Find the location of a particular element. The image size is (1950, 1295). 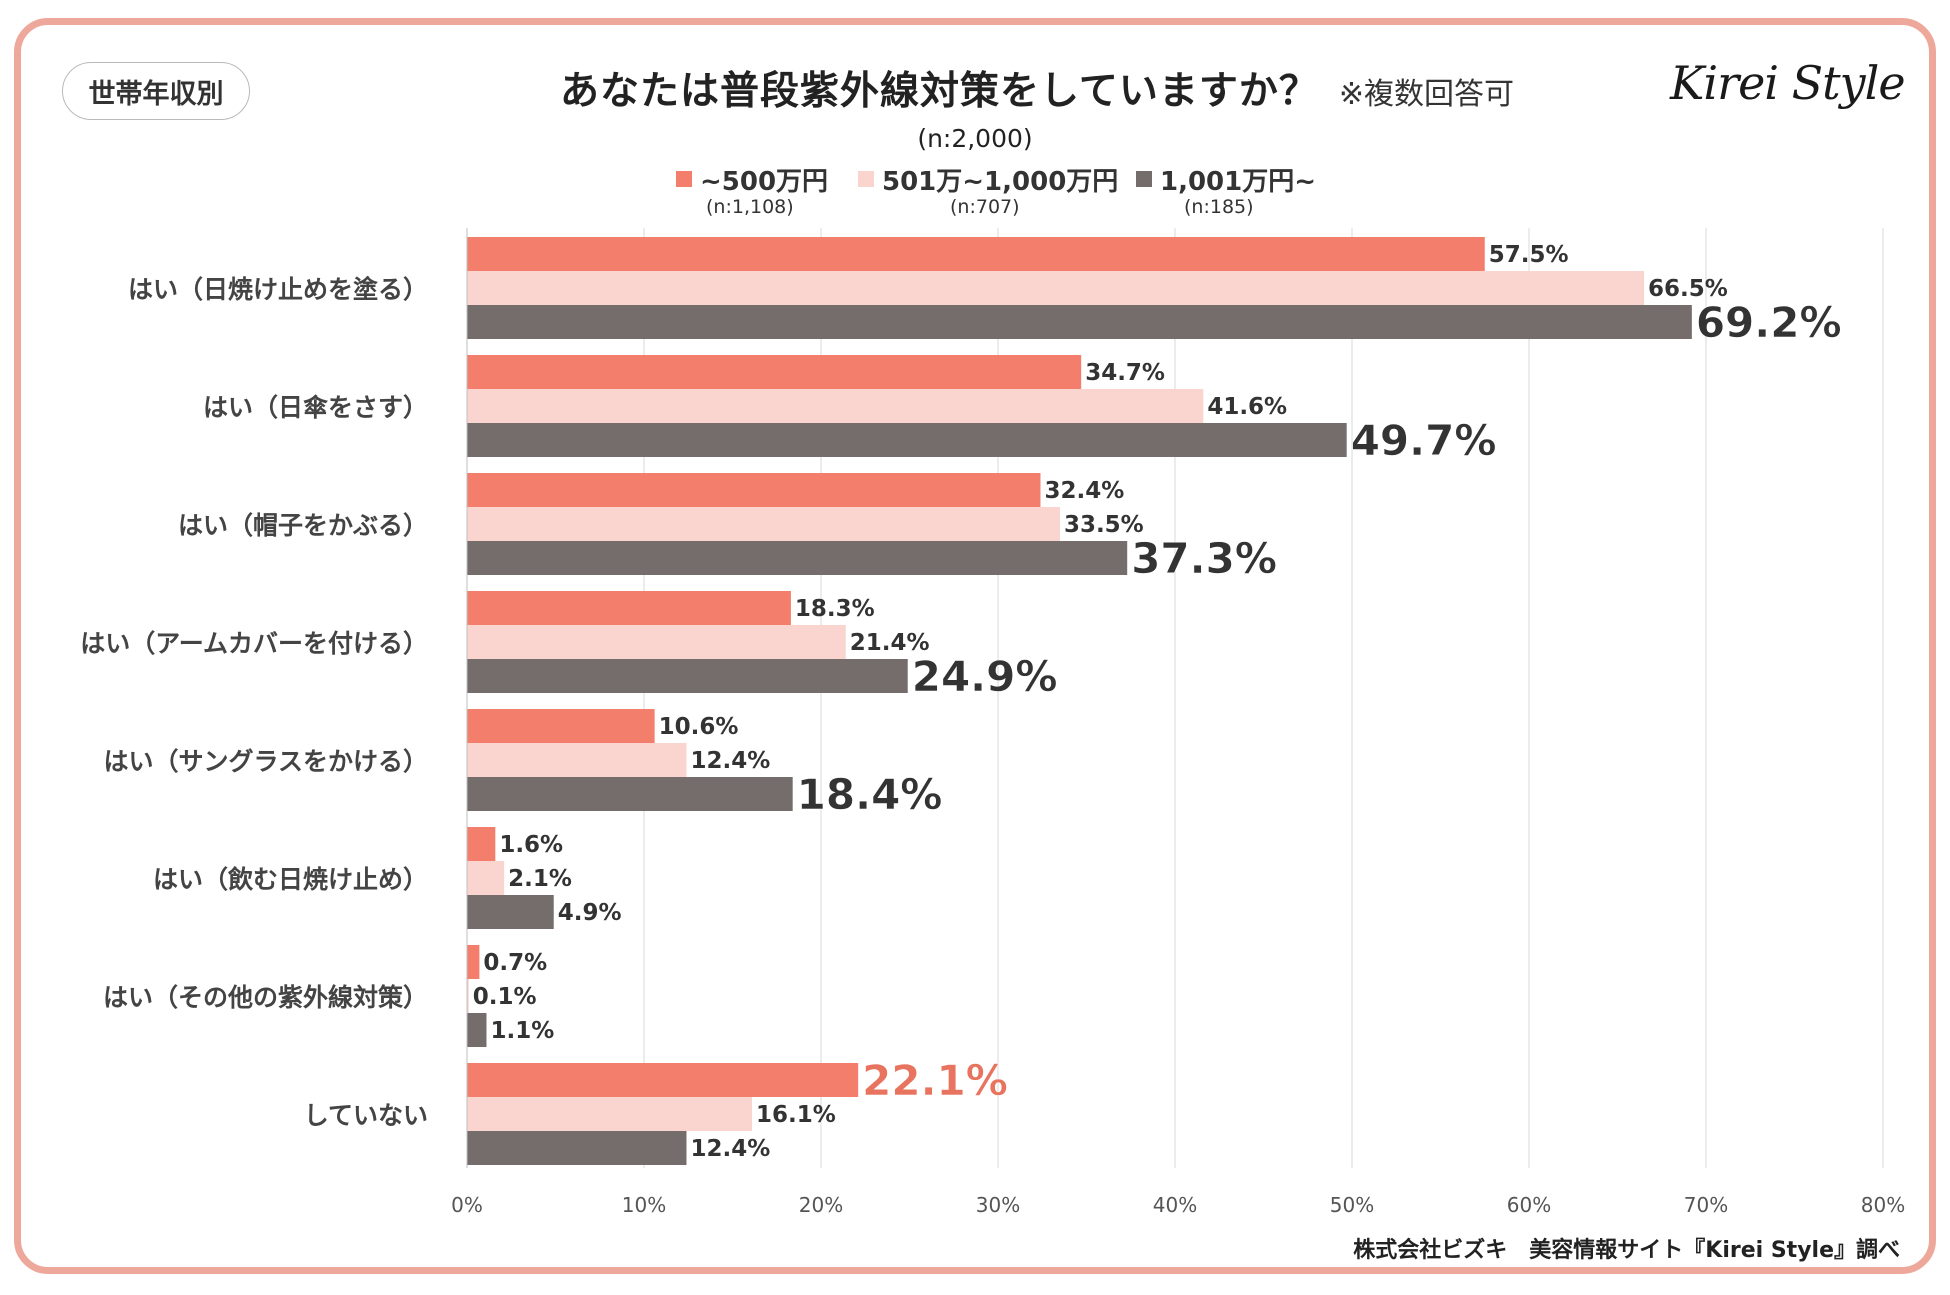

chart-title-block: あなたは普段紫外線対策をしていますか？ ※複数回答可 is located at coordinates (1037, 90).